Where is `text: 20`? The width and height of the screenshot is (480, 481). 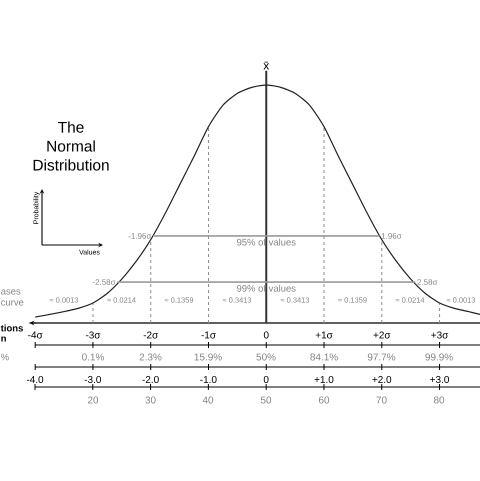 text: 20 is located at coordinates (93, 400).